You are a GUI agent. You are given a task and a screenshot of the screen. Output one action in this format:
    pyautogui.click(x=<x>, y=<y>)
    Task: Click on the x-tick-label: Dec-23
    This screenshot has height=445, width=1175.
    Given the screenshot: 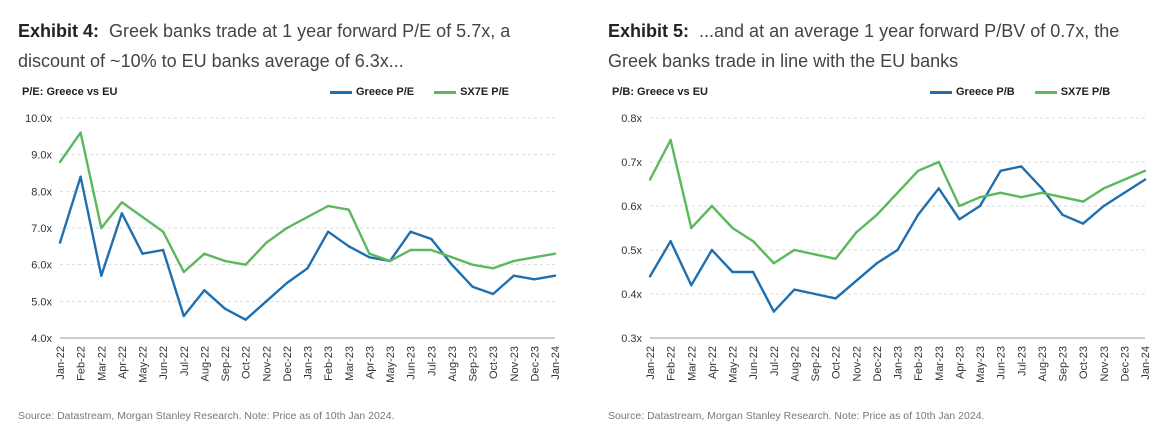 What is the action you would take?
    pyautogui.click(x=535, y=363)
    